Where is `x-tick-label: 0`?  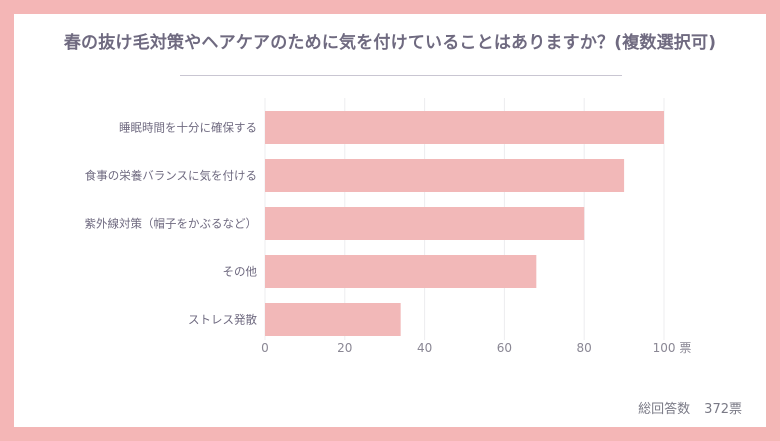 x-tick-label: 0 is located at coordinates (265, 348).